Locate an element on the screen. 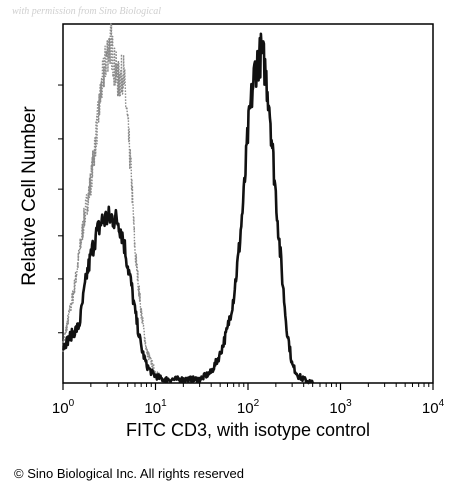 The image size is (450, 486). x-tick-label-4: 10⁴ is located at coordinates (433, 407).